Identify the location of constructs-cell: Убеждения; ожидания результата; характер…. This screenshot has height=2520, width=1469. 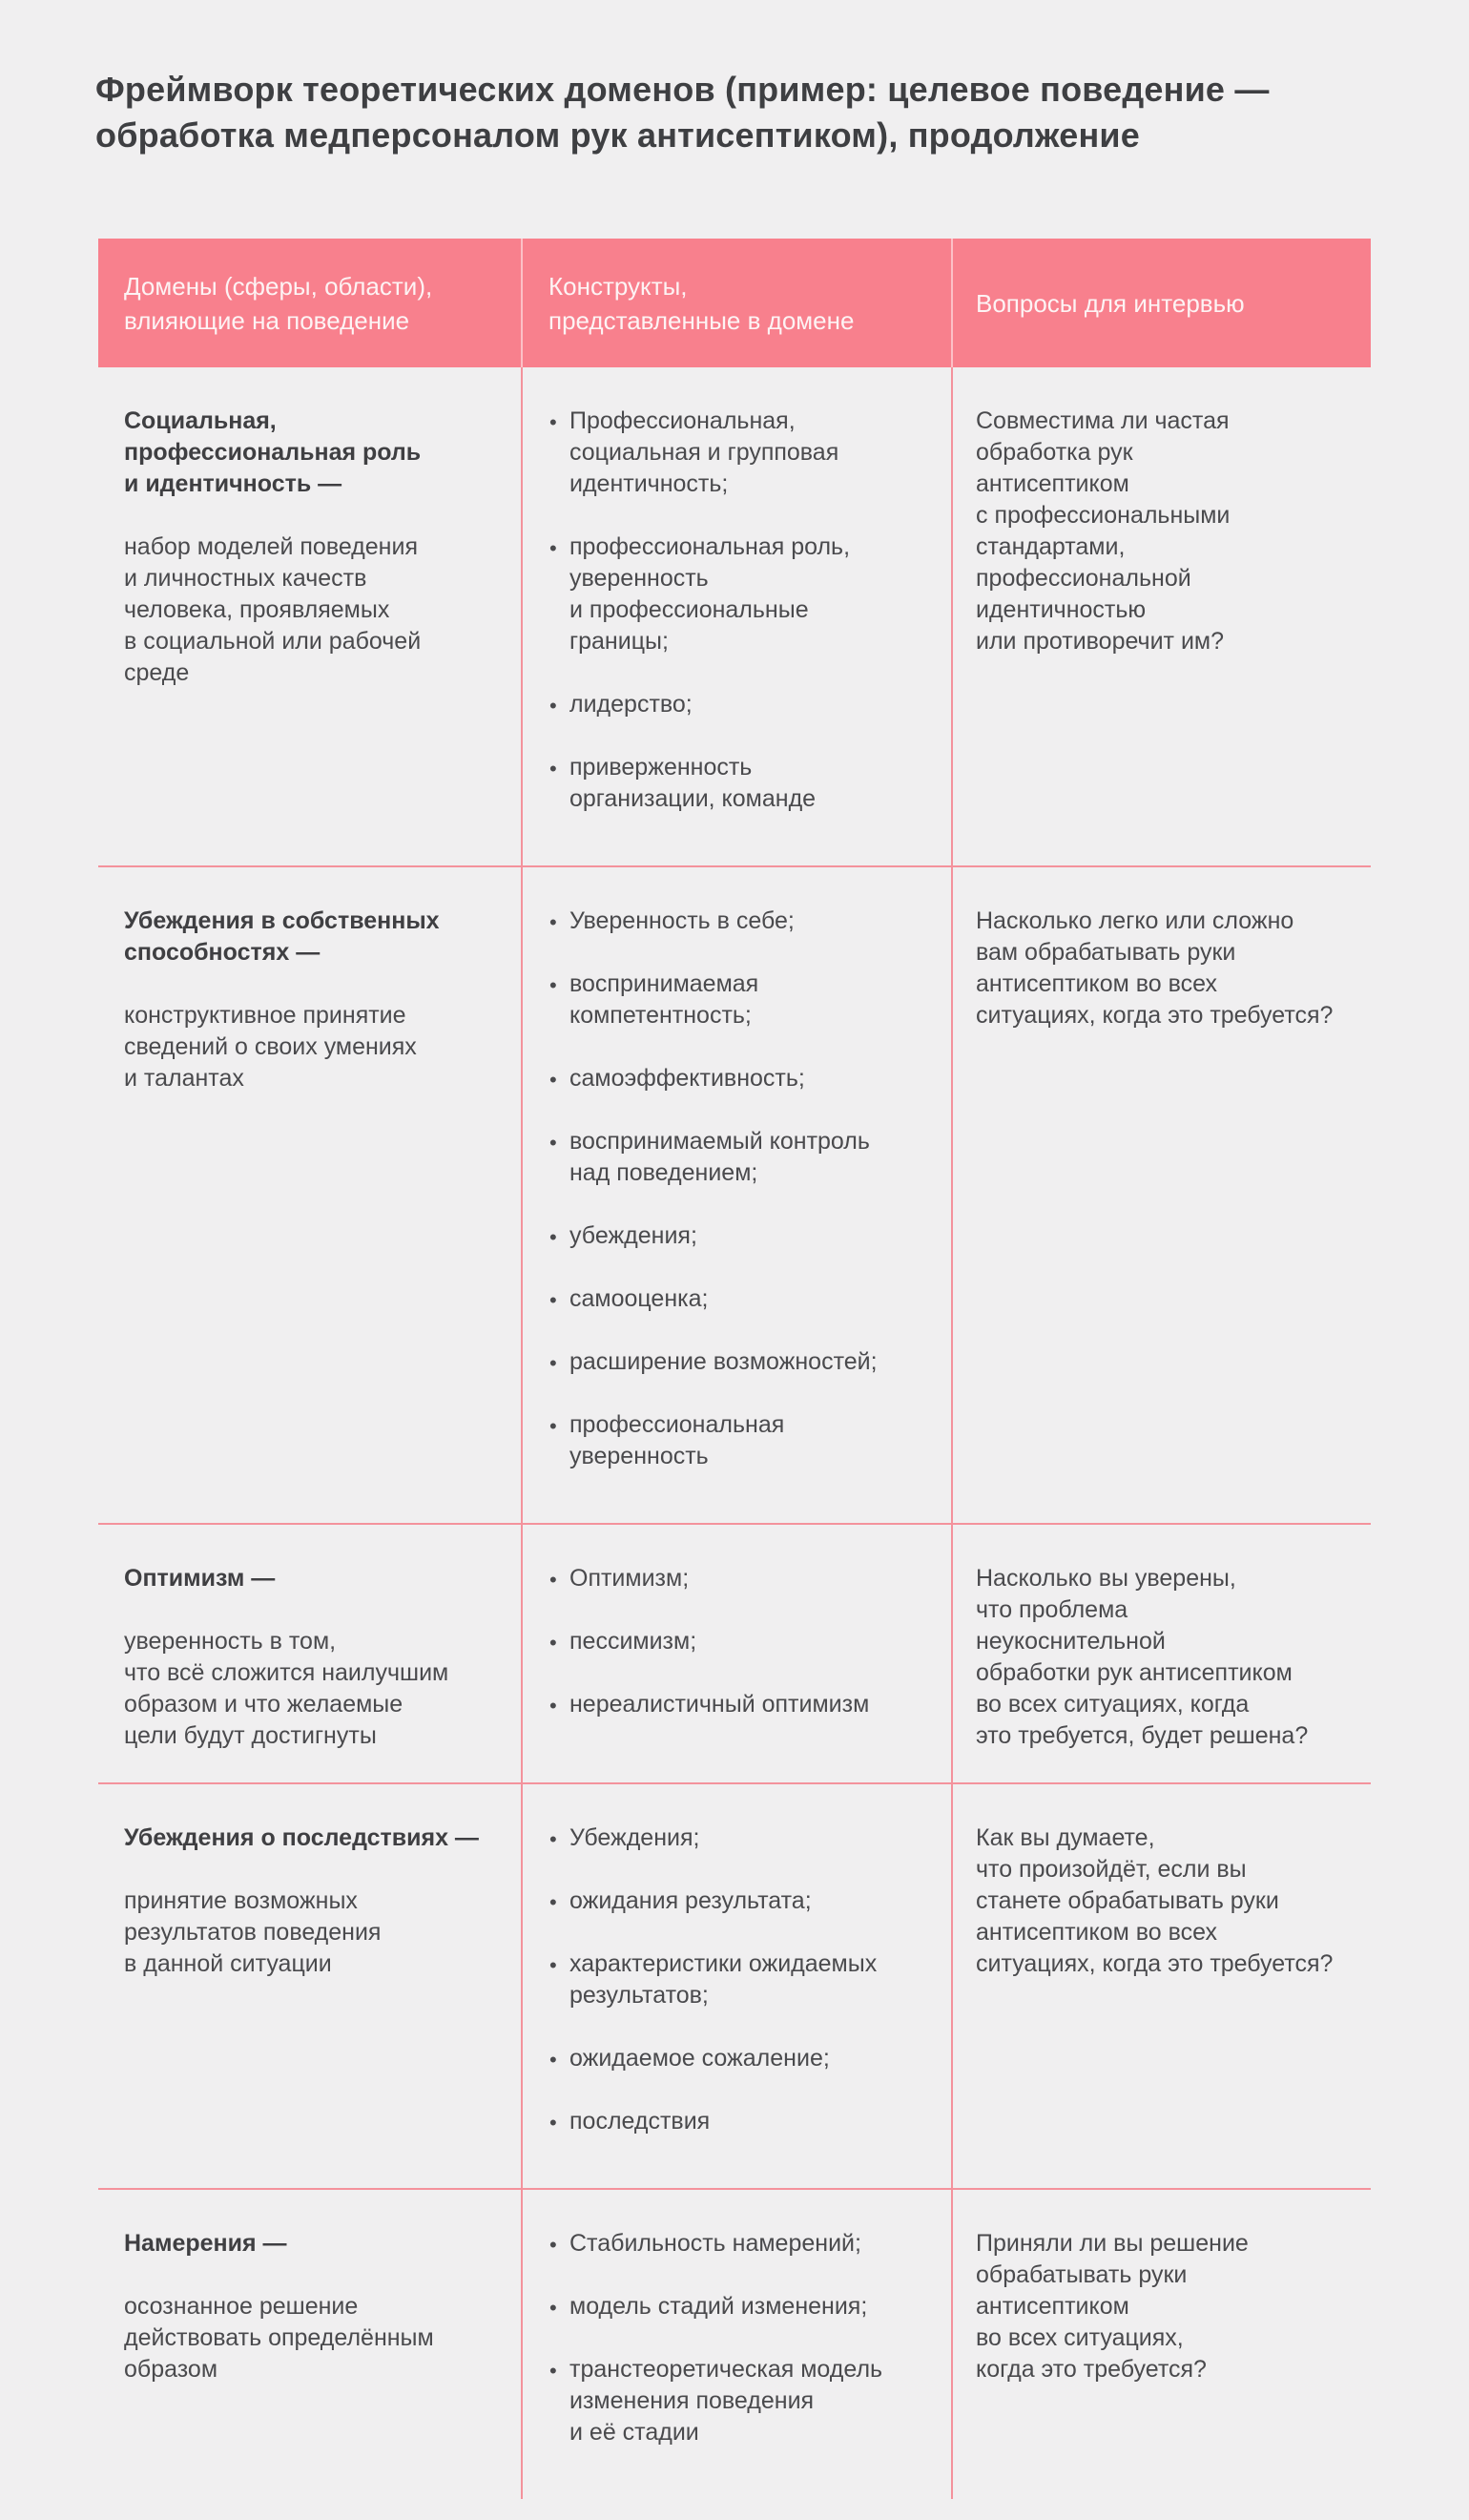
(736, 1986).